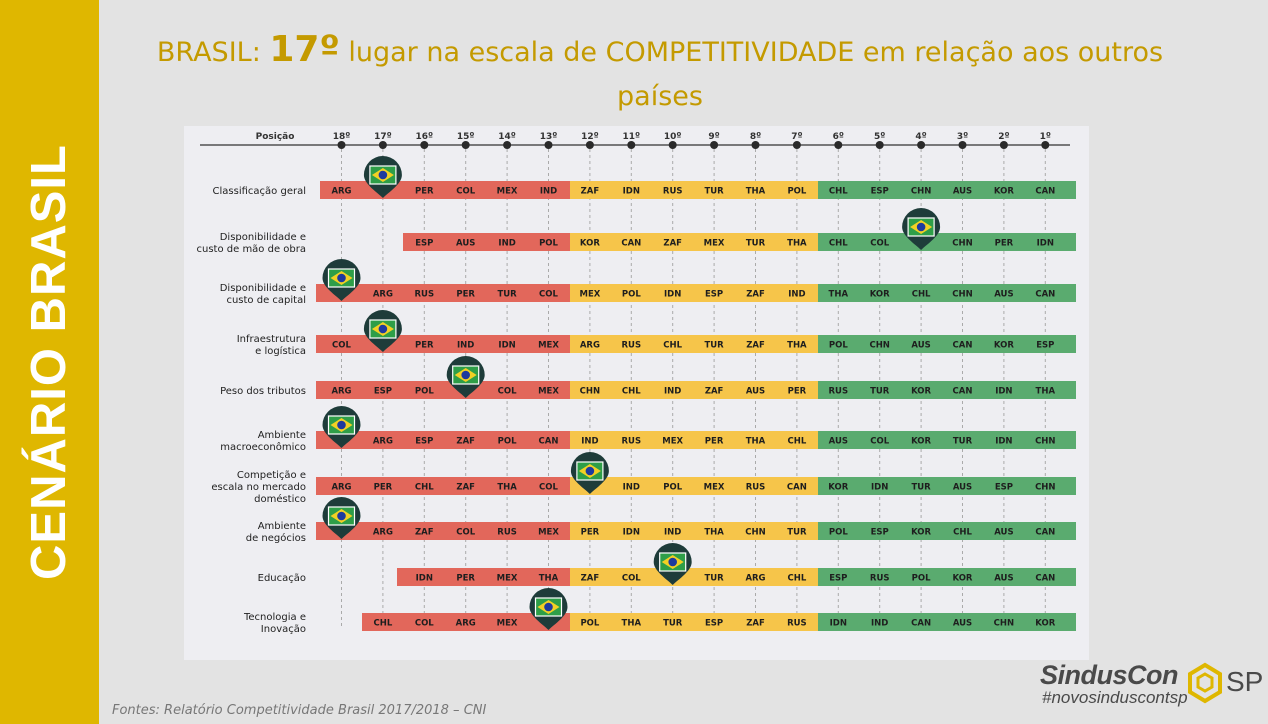  What do you see at coordinates (282, 435) in the screenshot?
I see `row-label: Ambiente` at bounding box center [282, 435].